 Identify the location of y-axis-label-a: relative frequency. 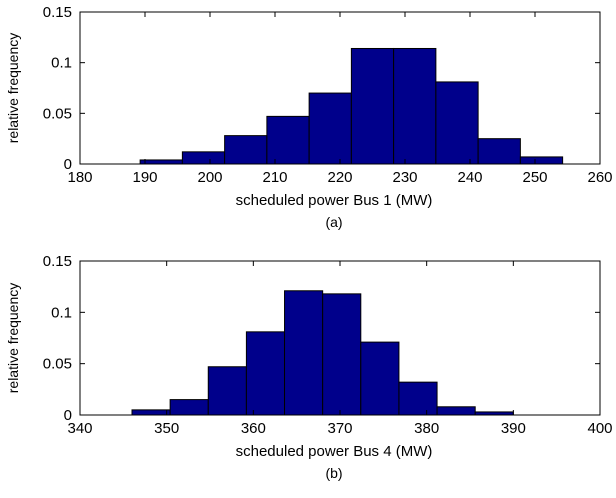
(13, 88).